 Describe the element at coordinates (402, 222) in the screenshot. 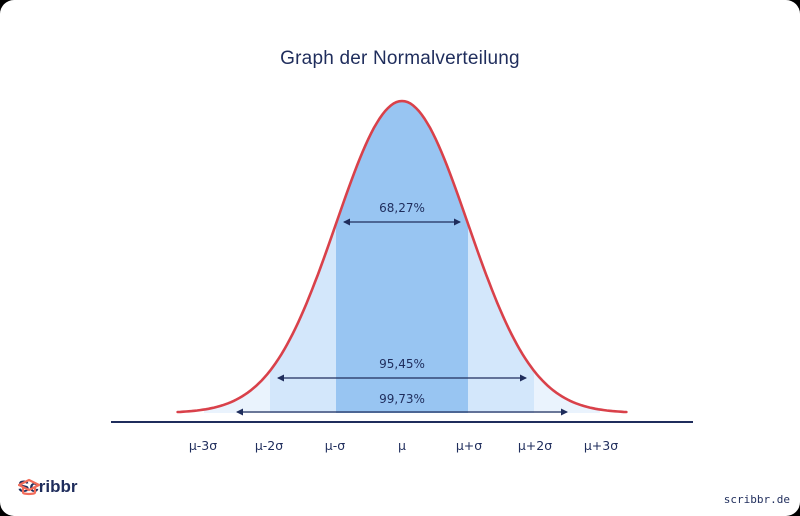

I see `arrow-1sigma` at that location.